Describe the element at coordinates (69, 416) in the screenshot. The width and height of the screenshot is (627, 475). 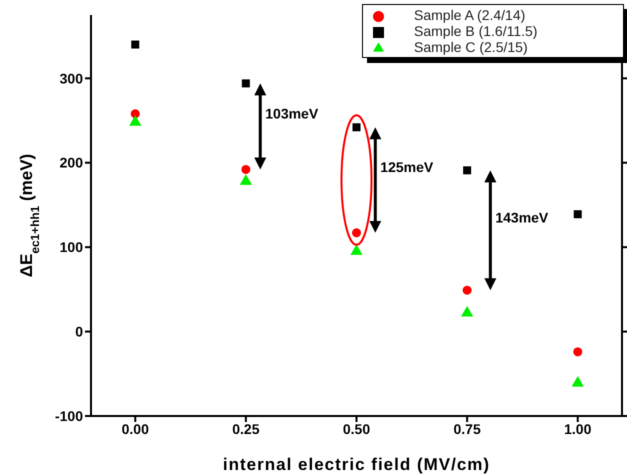
I see `y-tick-label: -100` at that location.